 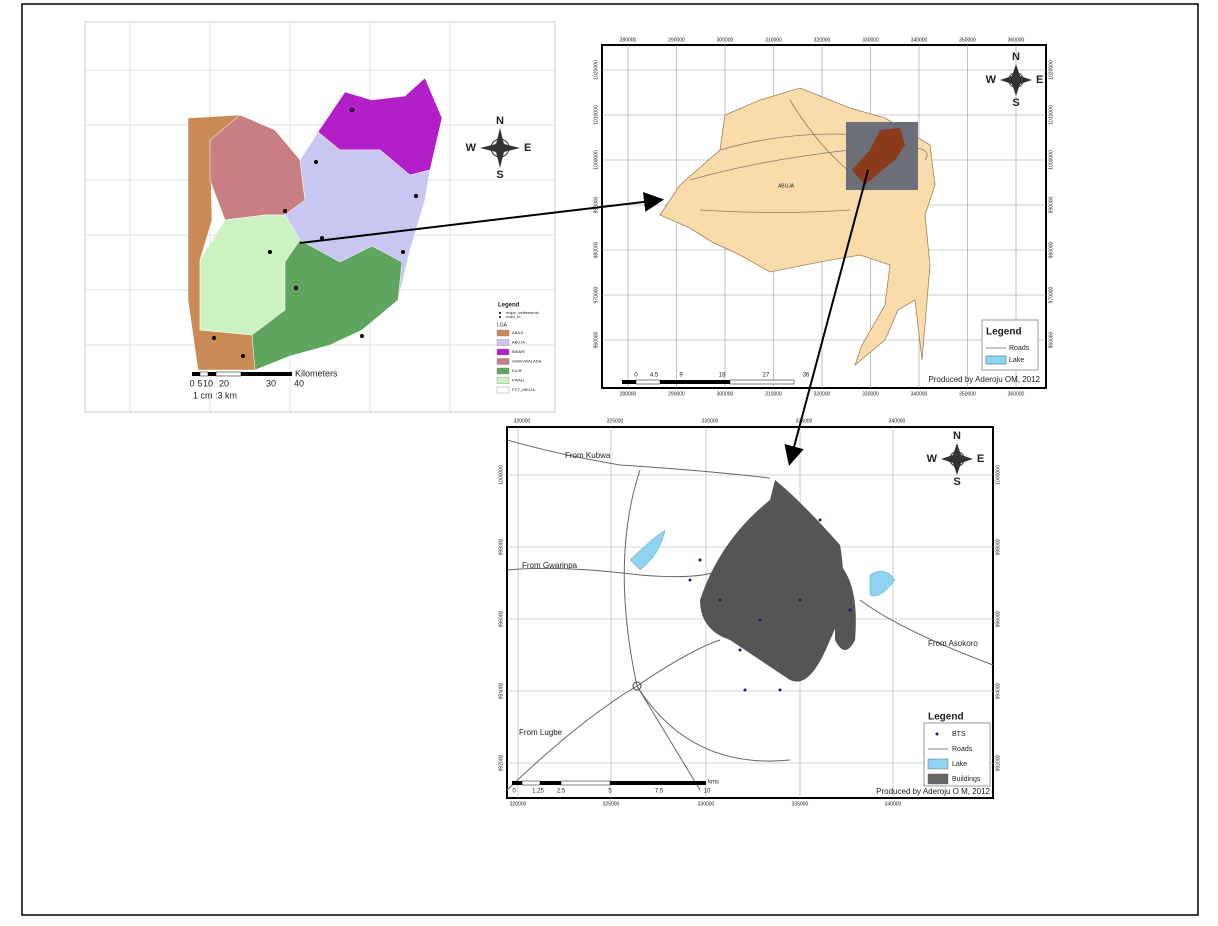 What do you see at coordinates (523, 389) in the screenshot?
I see `legend-item: FCT_ABUJA` at bounding box center [523, 389].